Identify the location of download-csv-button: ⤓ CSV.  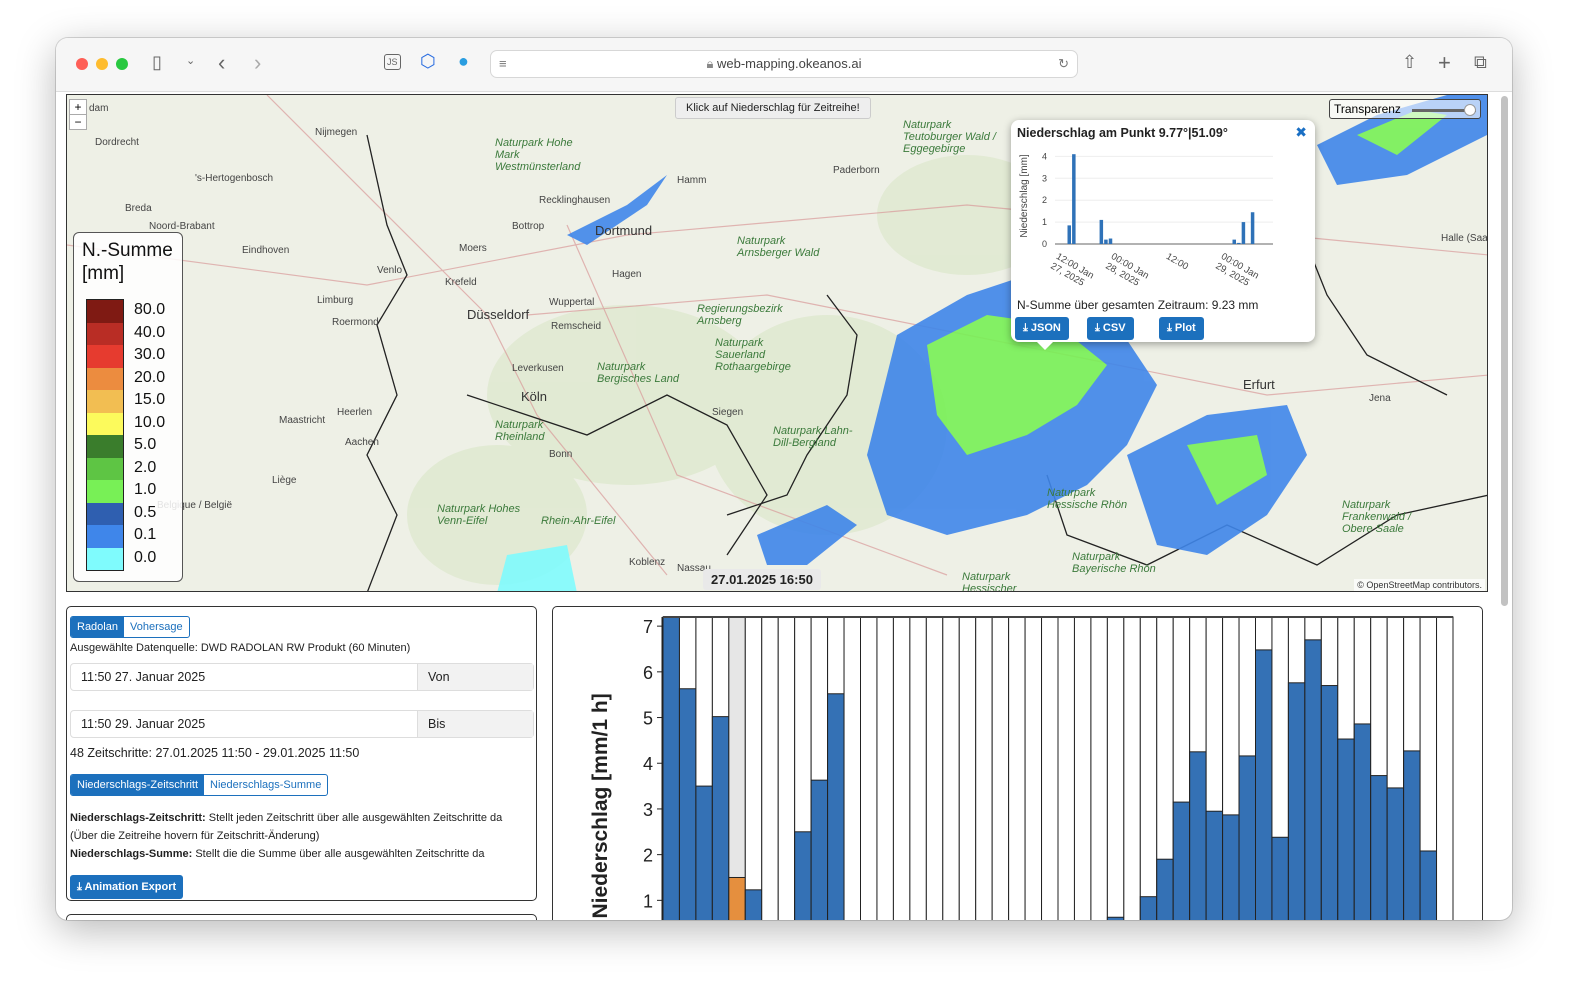
(1110, 328).